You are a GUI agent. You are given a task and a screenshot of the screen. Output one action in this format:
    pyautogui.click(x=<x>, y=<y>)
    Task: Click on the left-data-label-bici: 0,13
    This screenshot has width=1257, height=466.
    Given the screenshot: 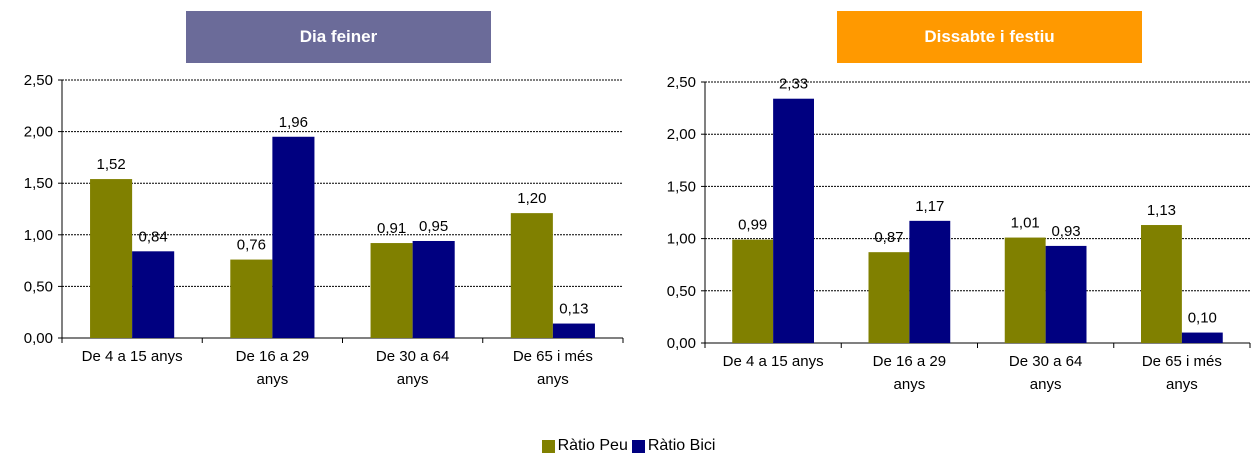 What is the action you would take?
    pyautogui.click(x=573, y=309)
    